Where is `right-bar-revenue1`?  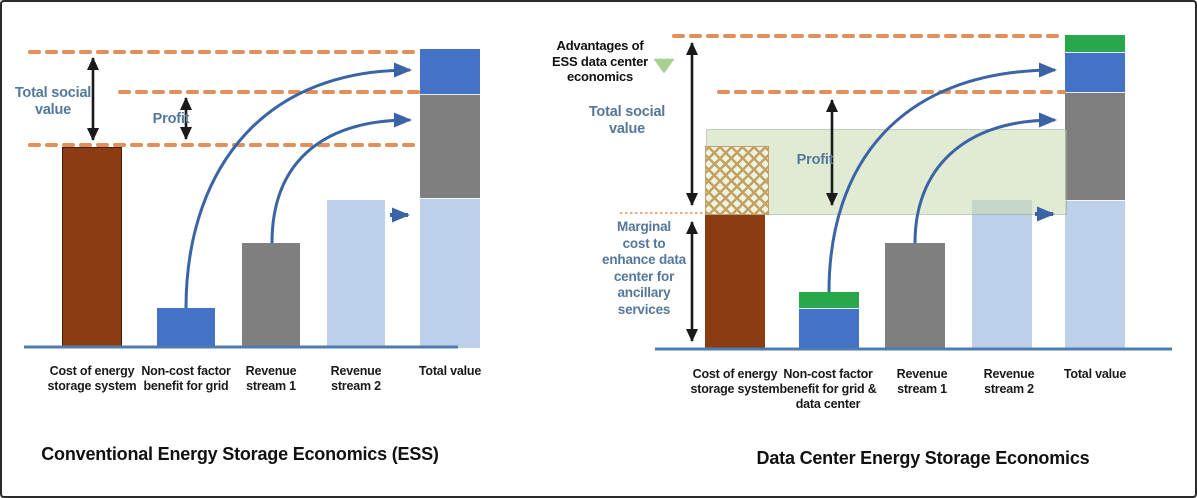 right-bar-revenue1 is located at coordinates (915, 296).